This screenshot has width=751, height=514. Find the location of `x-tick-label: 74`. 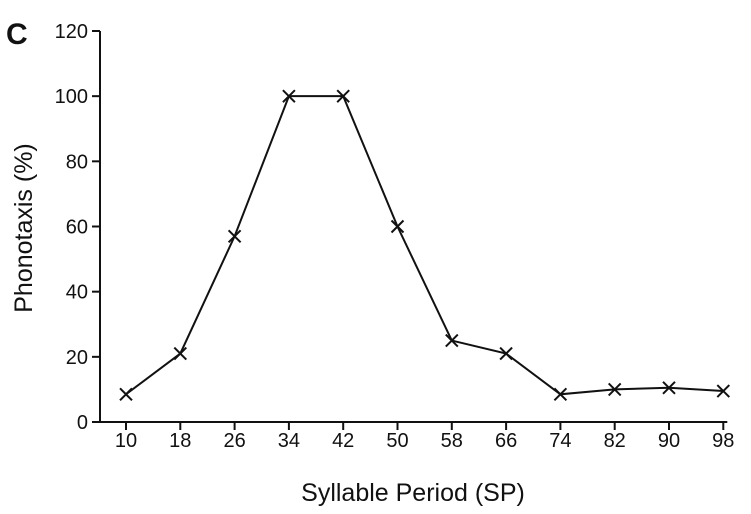

x-tick-label: 74 is located at coordinates (560, 441).